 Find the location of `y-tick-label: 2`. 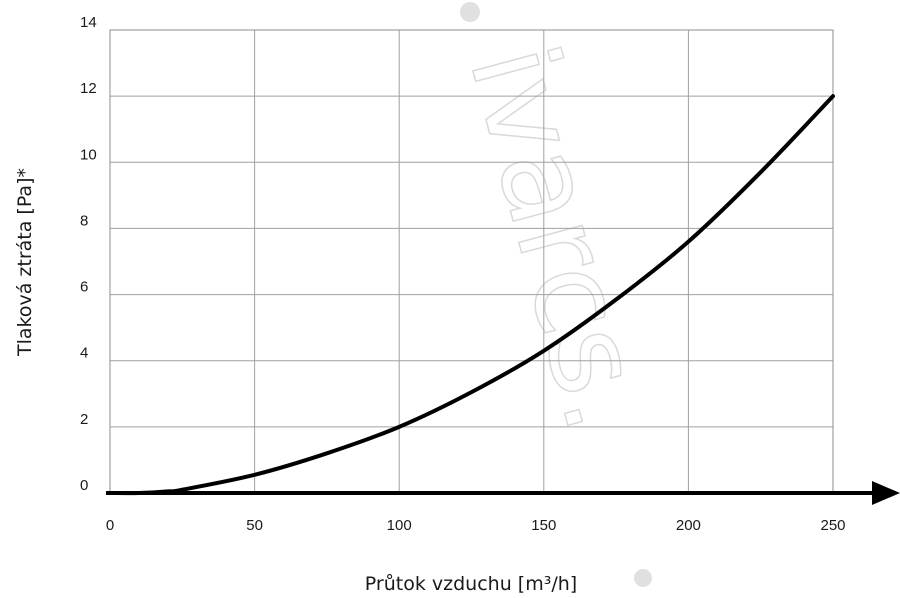

y-tick-label: 2 is located at coordinates (84, 419).